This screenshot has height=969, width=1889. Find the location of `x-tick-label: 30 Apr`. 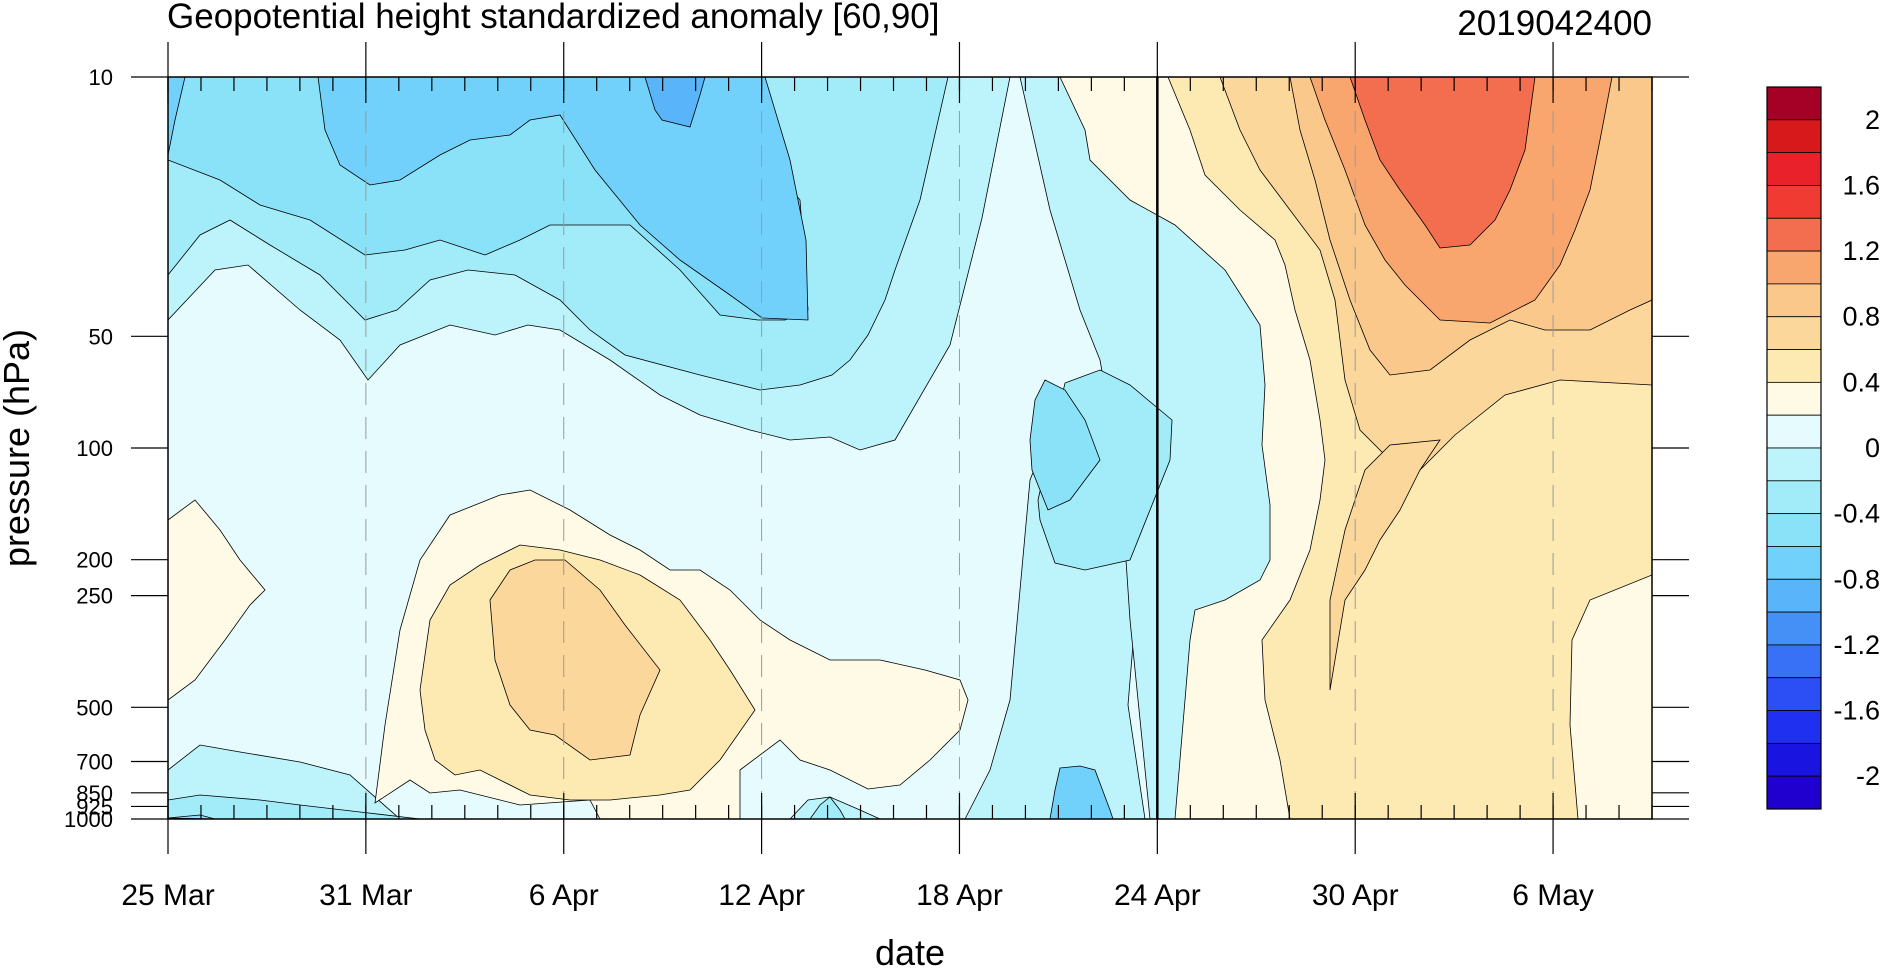

x-tick-label: 30 Apr is located at coordinates (1355, 895).